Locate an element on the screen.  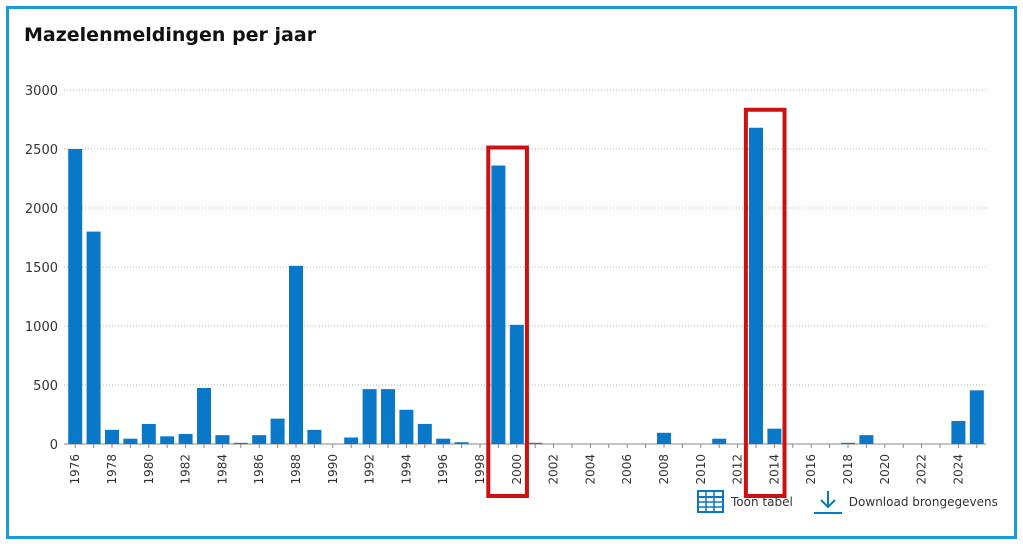
x-tick-label: 1976 is located at coordinates (75, 469).